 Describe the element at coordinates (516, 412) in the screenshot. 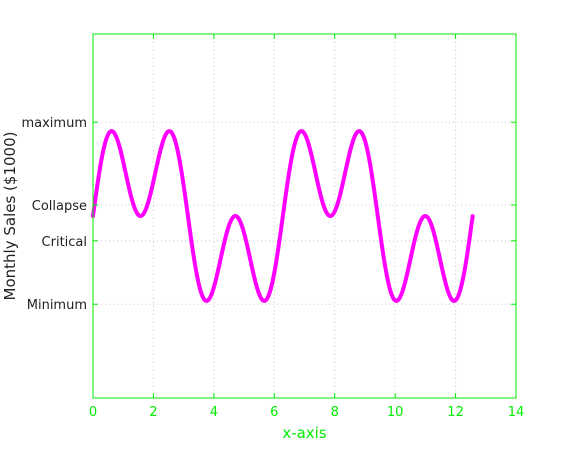

I see `x-tick-label: 14` at that location.